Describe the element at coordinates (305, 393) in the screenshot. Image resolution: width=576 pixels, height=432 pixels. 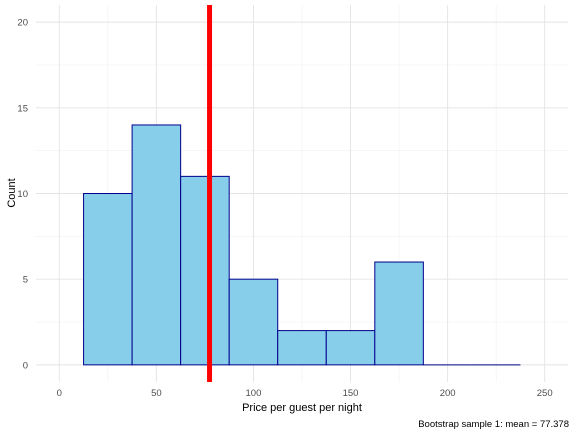
I see `x-axis-ticks: 0 50 100 150 200 250` at that location.